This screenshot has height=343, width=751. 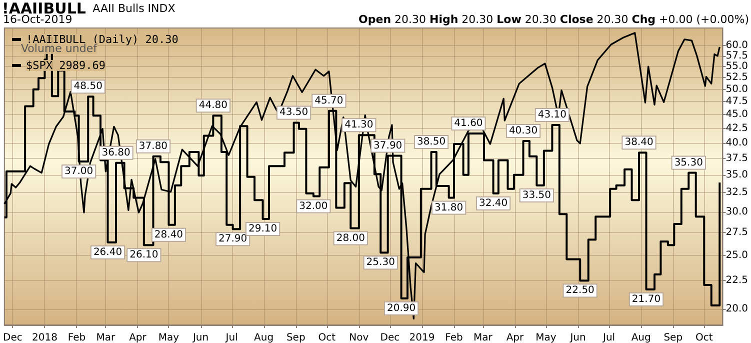 What do you see at coordinates (737, 192) in the screenshot?
I see `y-tick-label: 32.5` at bounding box center [737, 192].